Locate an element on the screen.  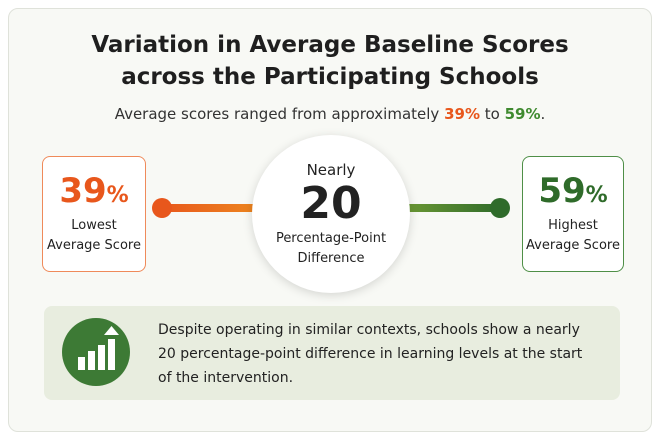
high-card: 59% Highest Average Score is located at coordinates (573, 214).